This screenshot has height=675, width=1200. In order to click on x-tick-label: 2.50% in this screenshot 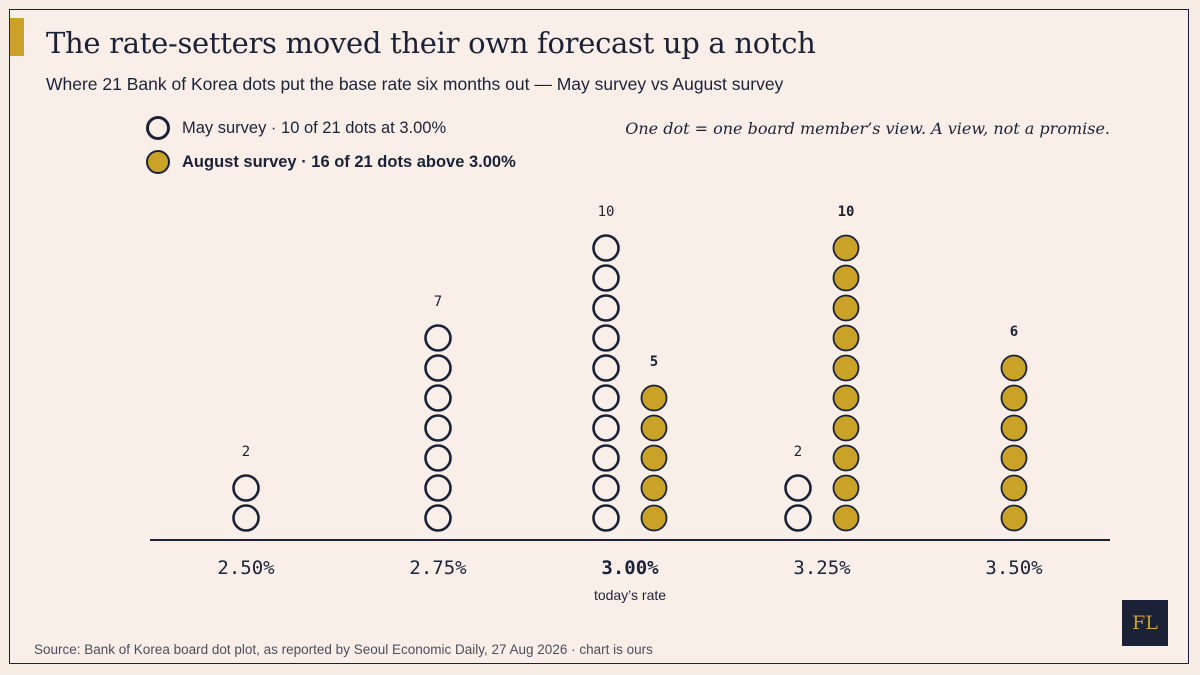, I will do `click(246, 568)`.